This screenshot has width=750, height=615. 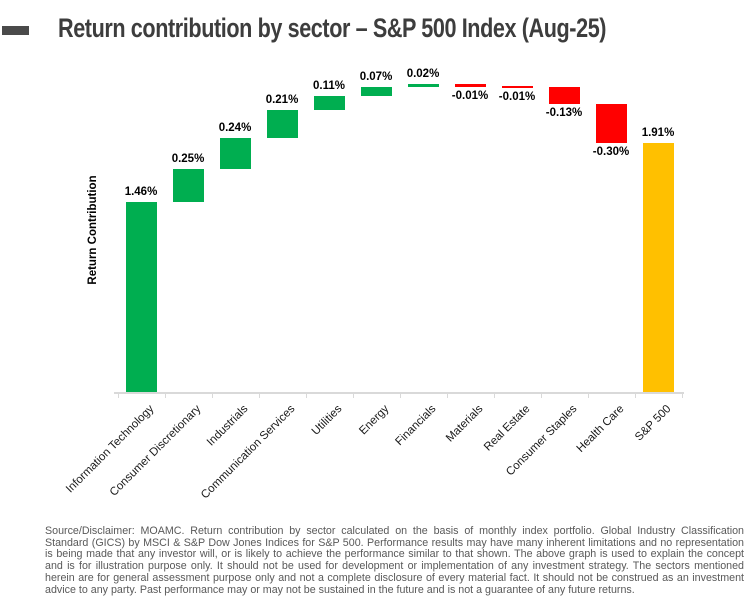 What do you see at coordinates (329, 85) in the screenshot?
I see `value-label: 0.11%` at bounding box center [329, 85].